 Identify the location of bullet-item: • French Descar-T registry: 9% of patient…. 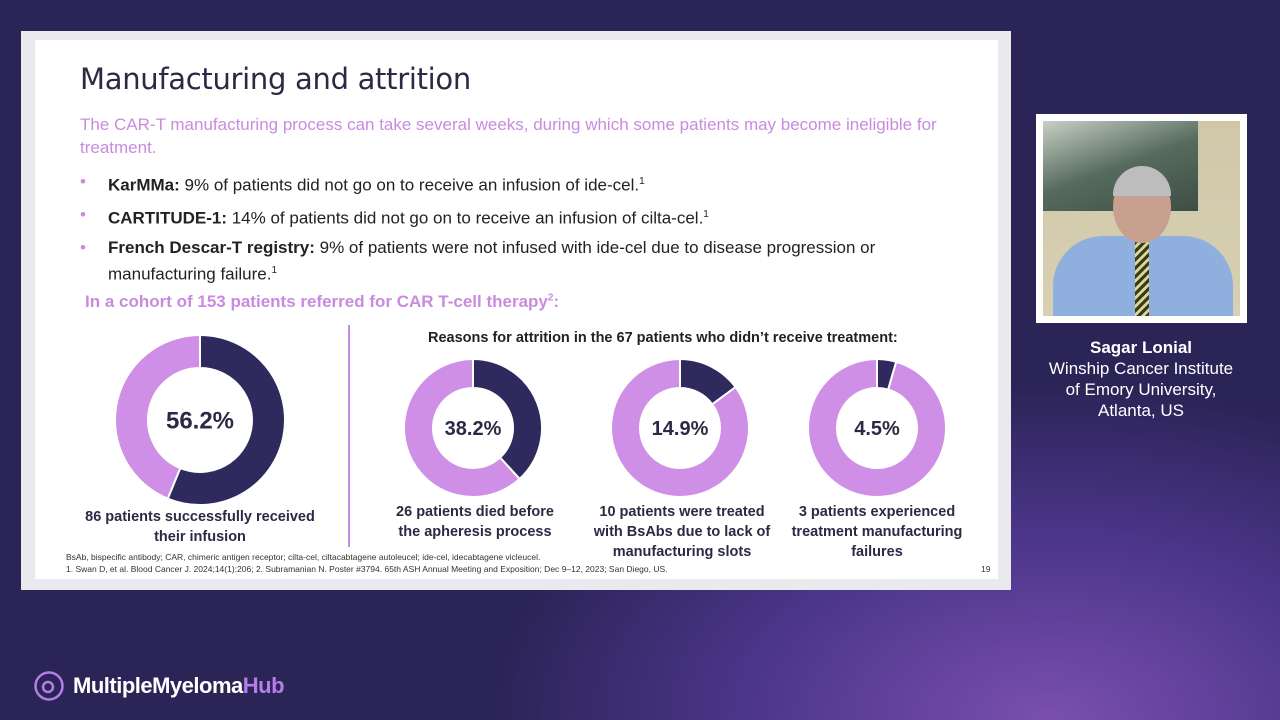
(478, 261).